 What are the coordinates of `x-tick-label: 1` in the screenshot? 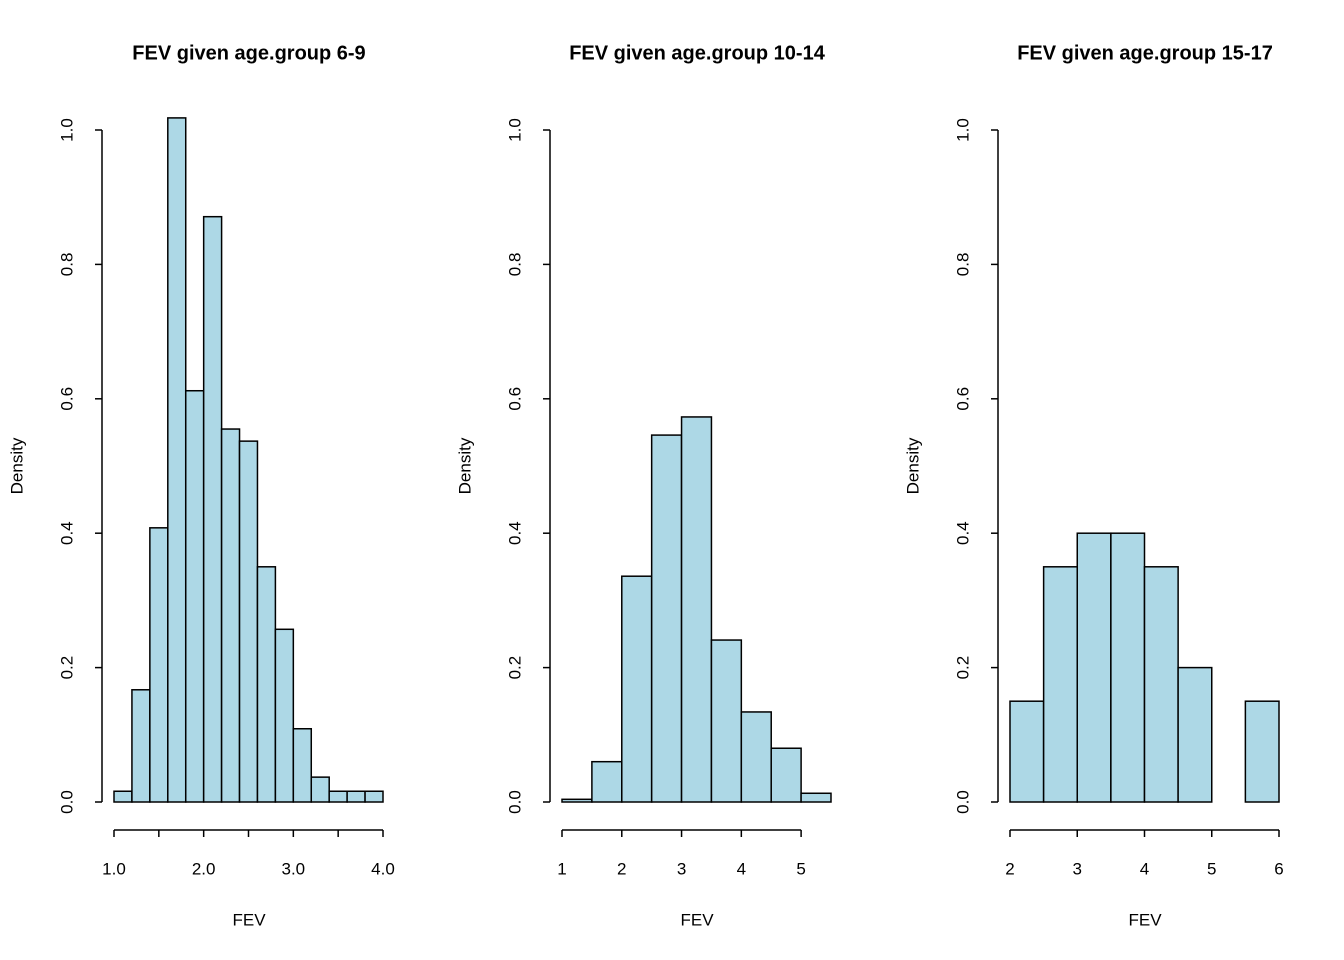 It's located at (561, 868).